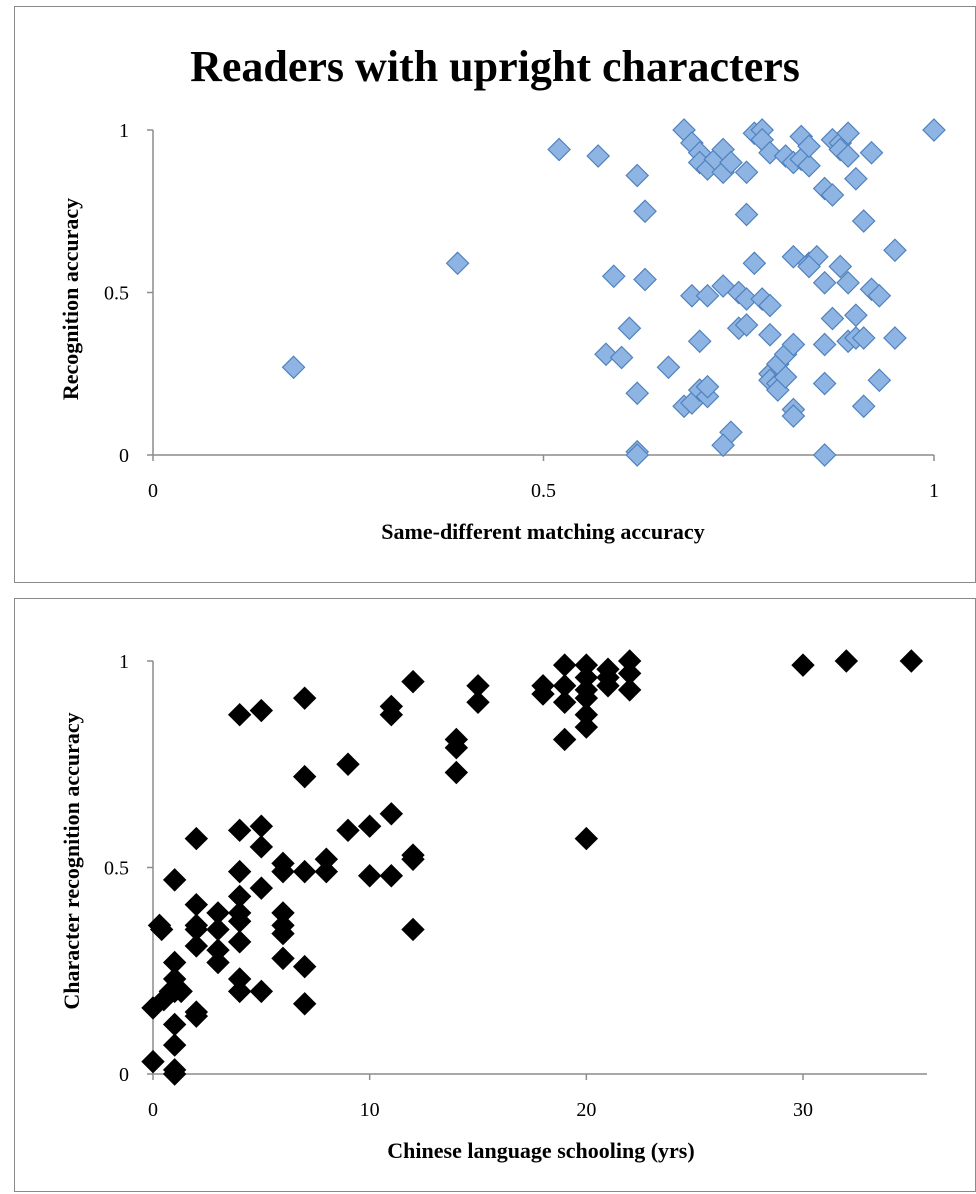  Describe the element at coordinates (124, 1075) in the screenshot. I see `y-tick-label: 0` at that location.